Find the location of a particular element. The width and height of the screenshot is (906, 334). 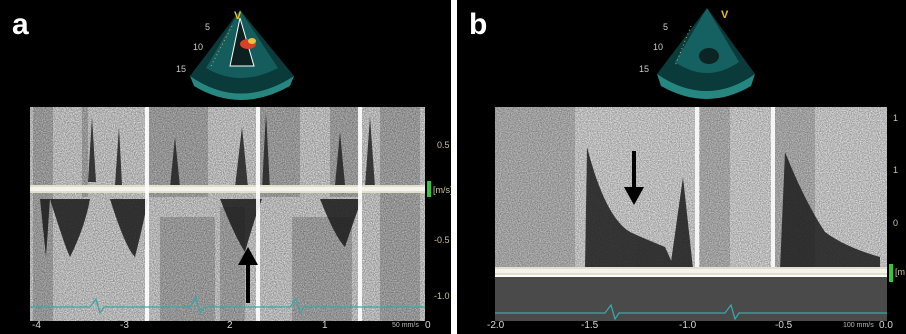

x-tick: 2 is located at coordinates (230, 325).